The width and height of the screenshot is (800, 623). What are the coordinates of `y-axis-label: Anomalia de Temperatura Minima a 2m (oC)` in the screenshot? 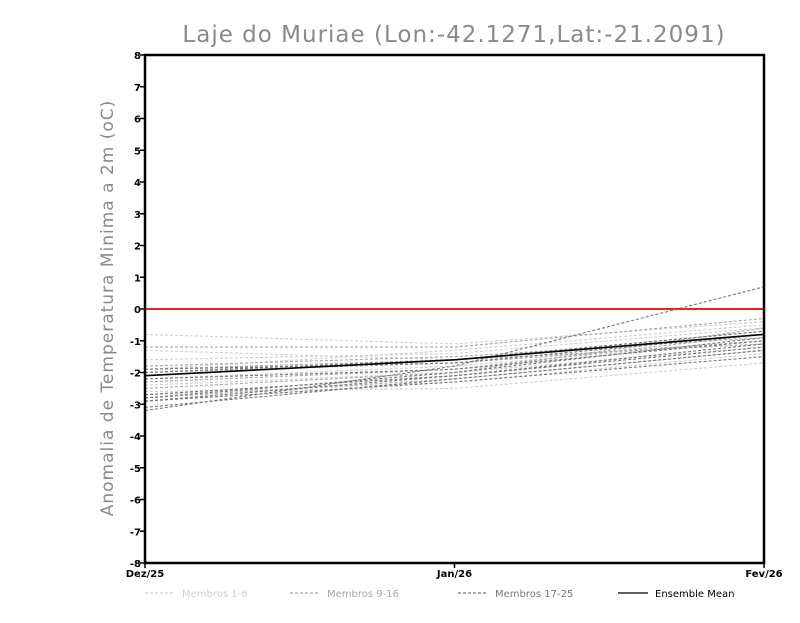 It's located at (108, 308).